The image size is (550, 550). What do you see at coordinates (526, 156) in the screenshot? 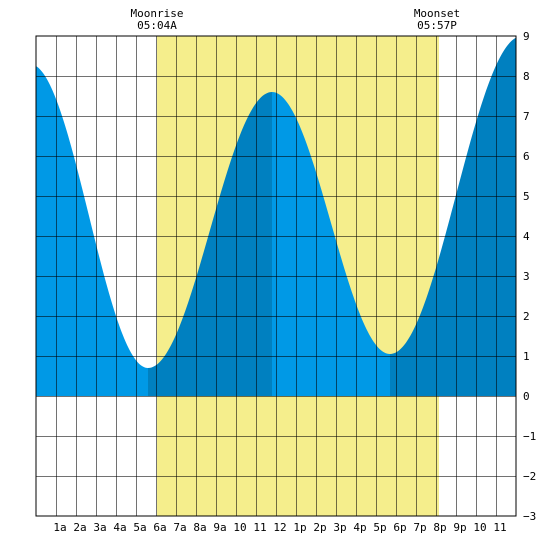
I see `y-tick-label: 6` at bounding box center [526, 156].